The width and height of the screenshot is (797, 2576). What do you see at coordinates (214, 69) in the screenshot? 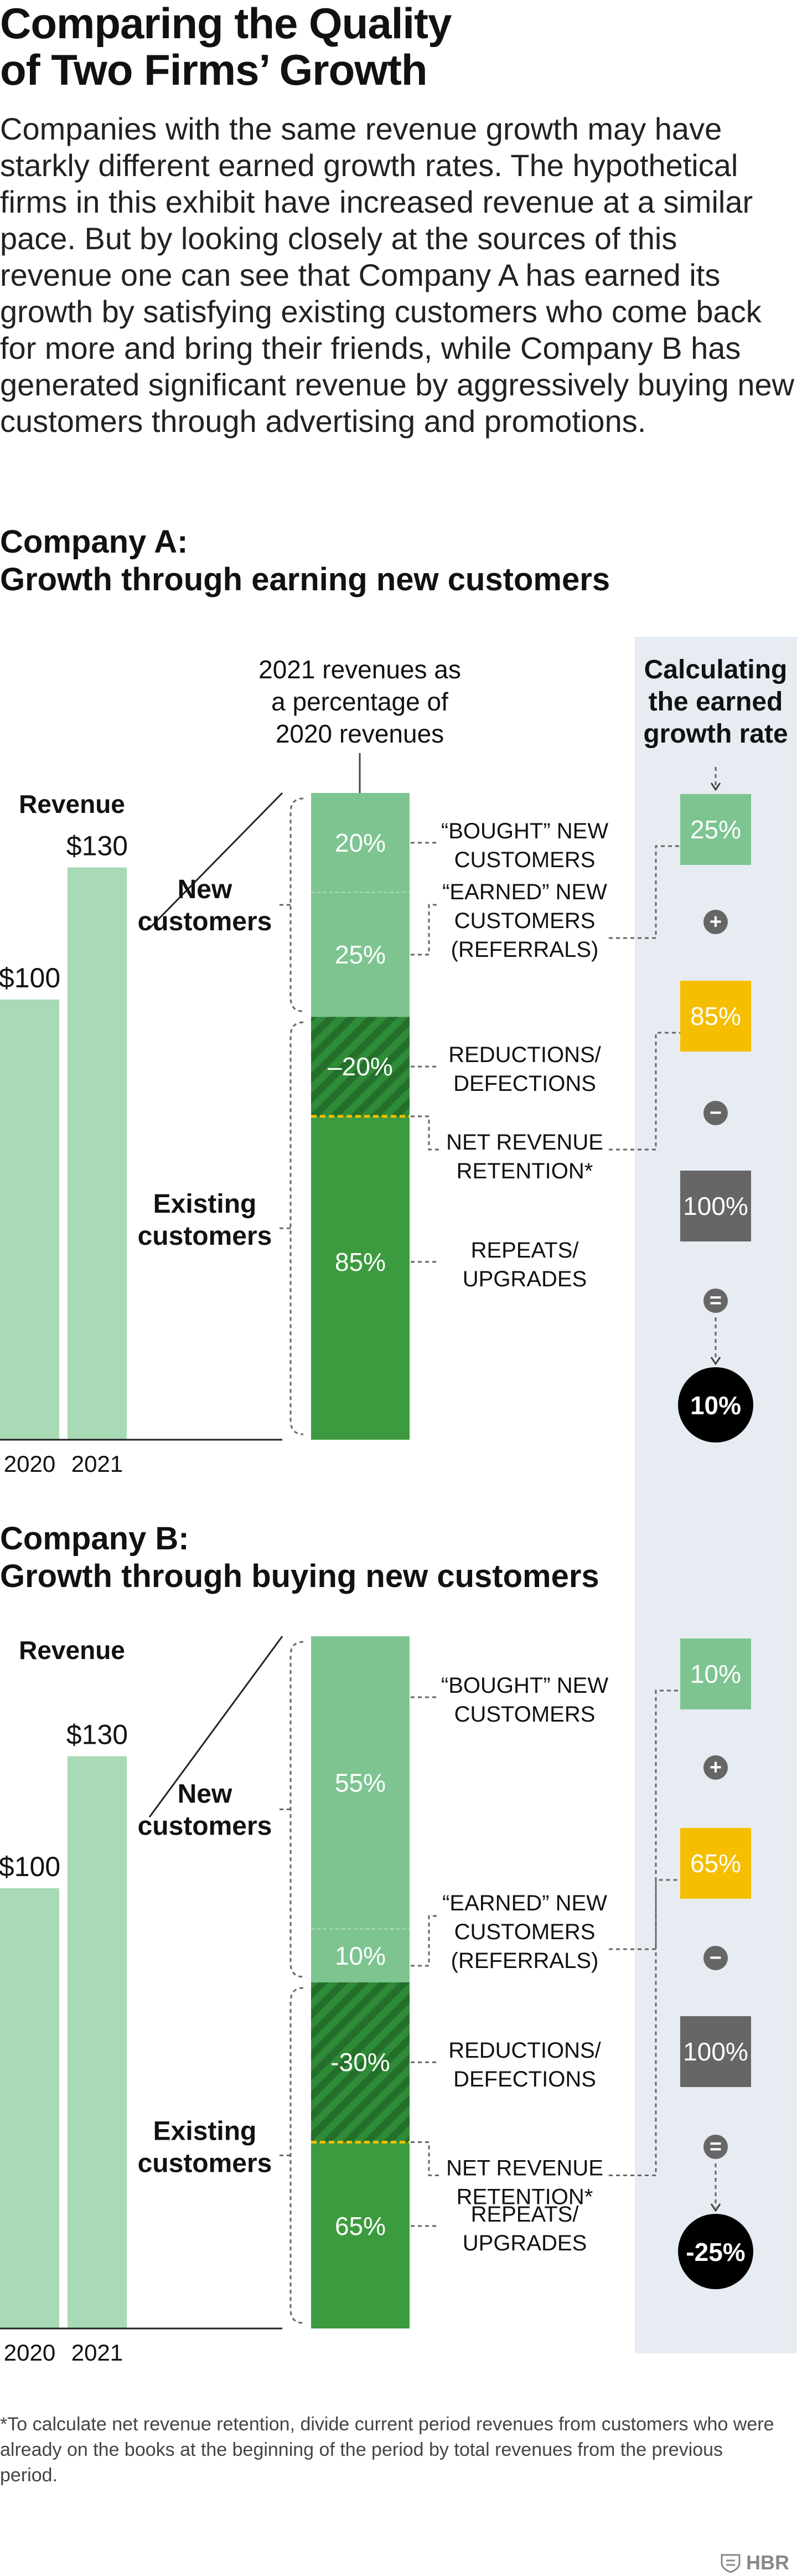
I see `title-line-2: of Two Firms’ Growth` at bounding box center [214, 69].